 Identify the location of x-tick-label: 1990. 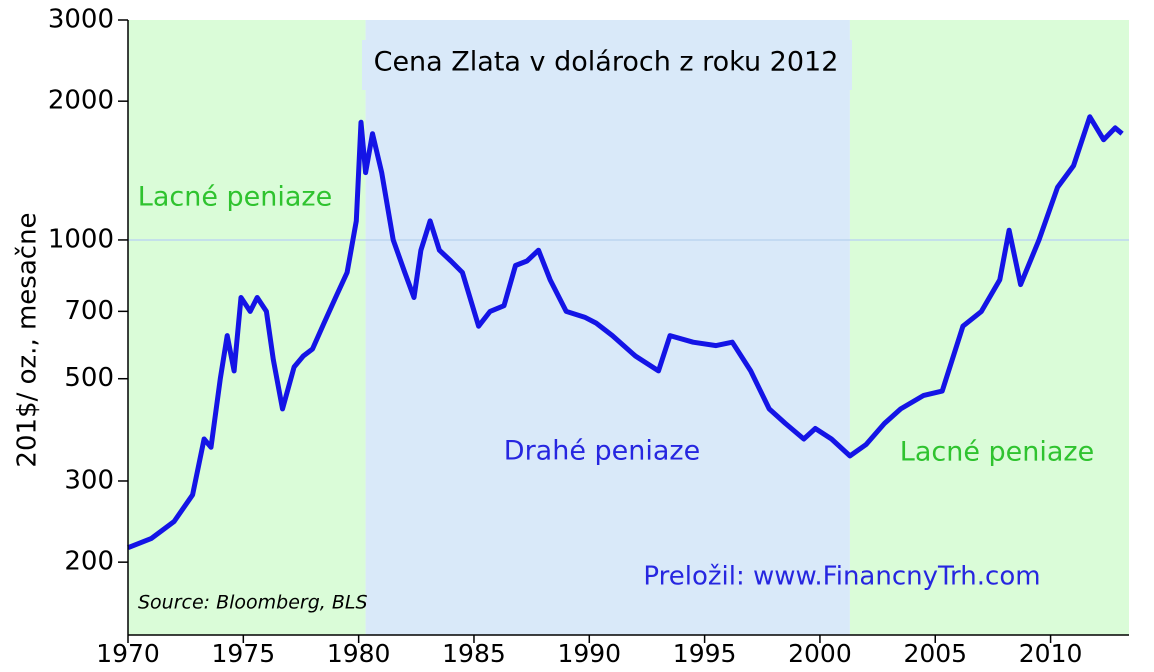
(589, 653).